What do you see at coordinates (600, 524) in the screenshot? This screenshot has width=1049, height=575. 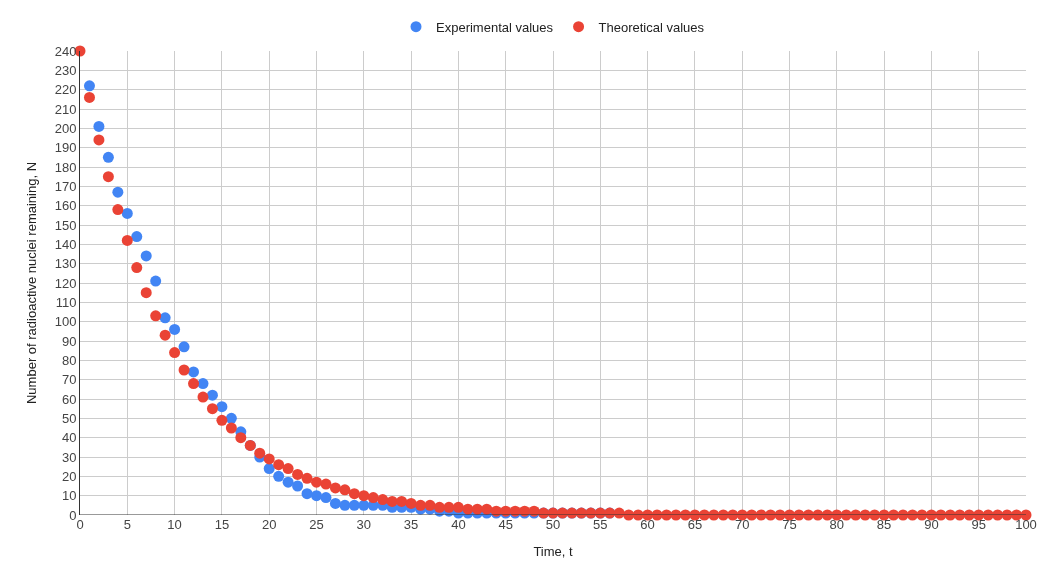 I see `x-tick-label: 55` at bounding box center [600, 524].